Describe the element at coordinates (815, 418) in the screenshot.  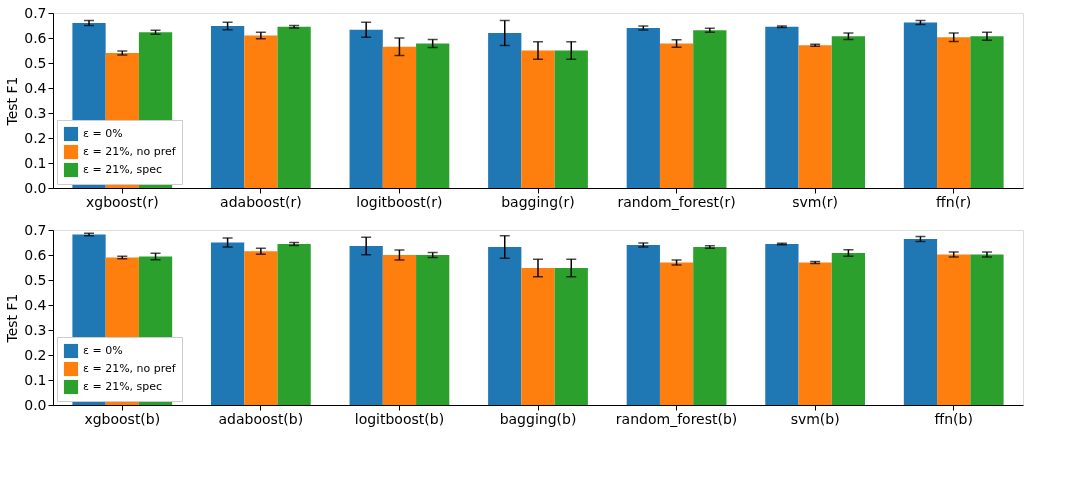
I see `x-tick-label: svm(b)` at that location.